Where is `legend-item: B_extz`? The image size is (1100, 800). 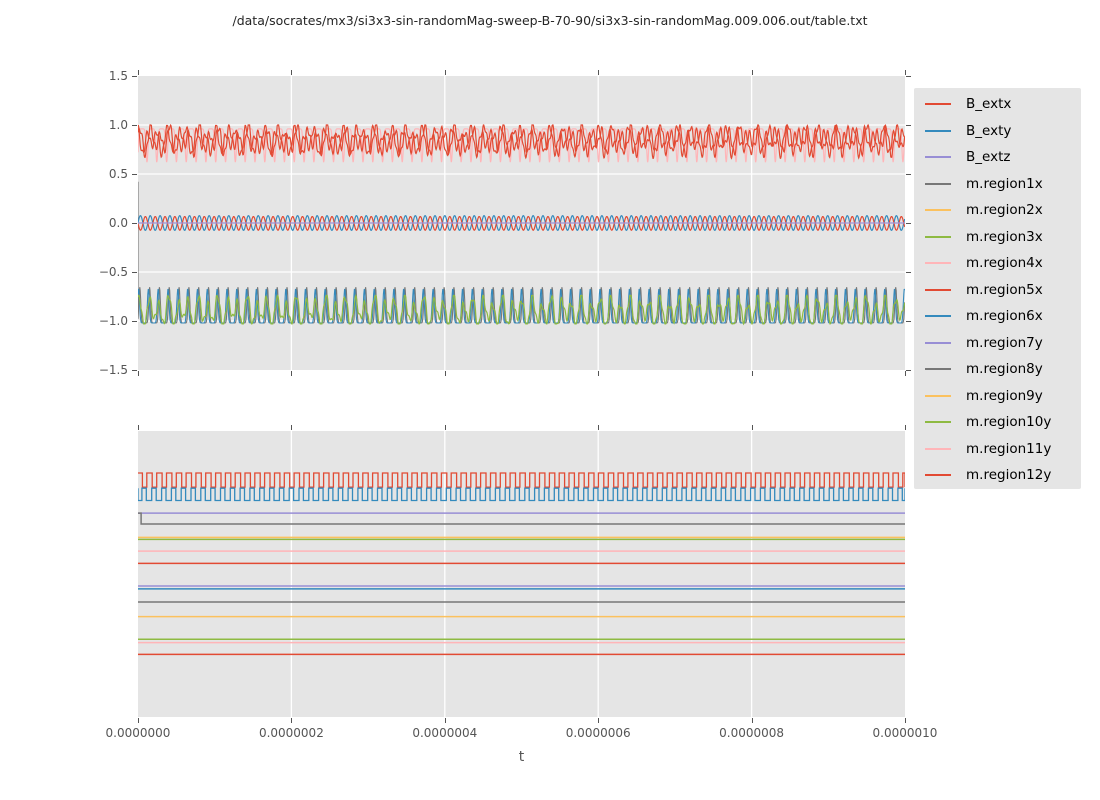 legend-item: B_extz is located at coordinates (997, 157).